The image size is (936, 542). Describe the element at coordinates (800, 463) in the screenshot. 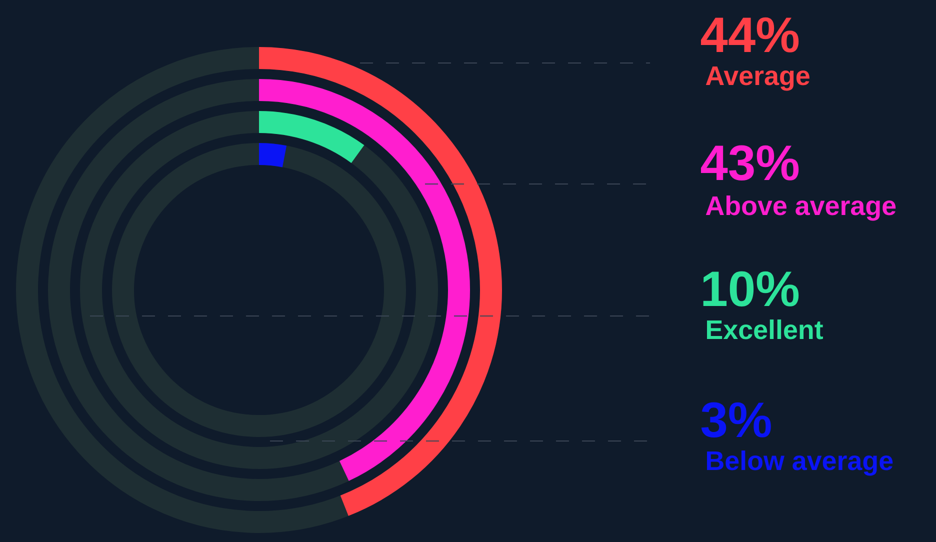

I see `category-label: Below average` at that location.